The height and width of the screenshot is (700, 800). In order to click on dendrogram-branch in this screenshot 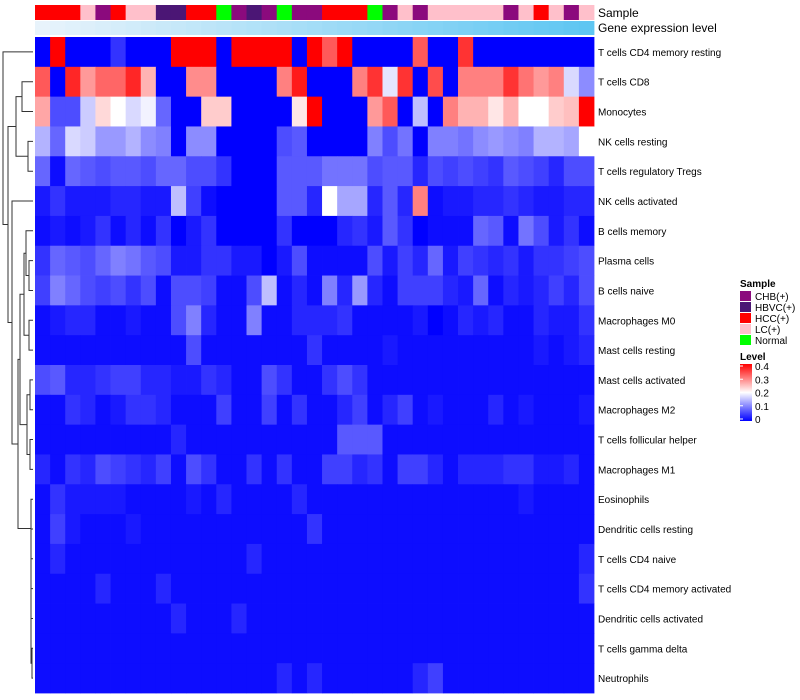, I will do `click(31, 454)`.